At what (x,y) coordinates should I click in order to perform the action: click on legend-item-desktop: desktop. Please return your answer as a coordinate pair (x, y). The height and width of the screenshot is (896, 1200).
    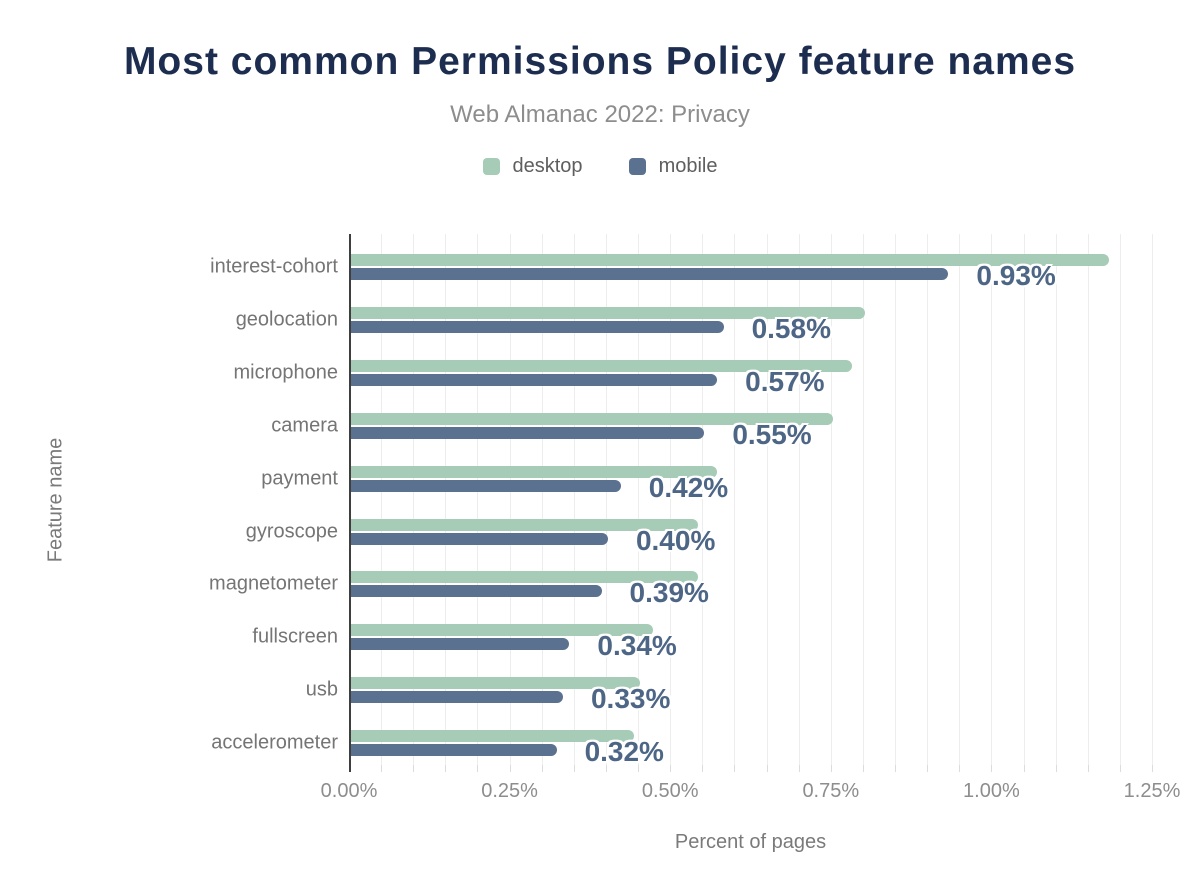
    Looking at the image, I should click on (532, 166).